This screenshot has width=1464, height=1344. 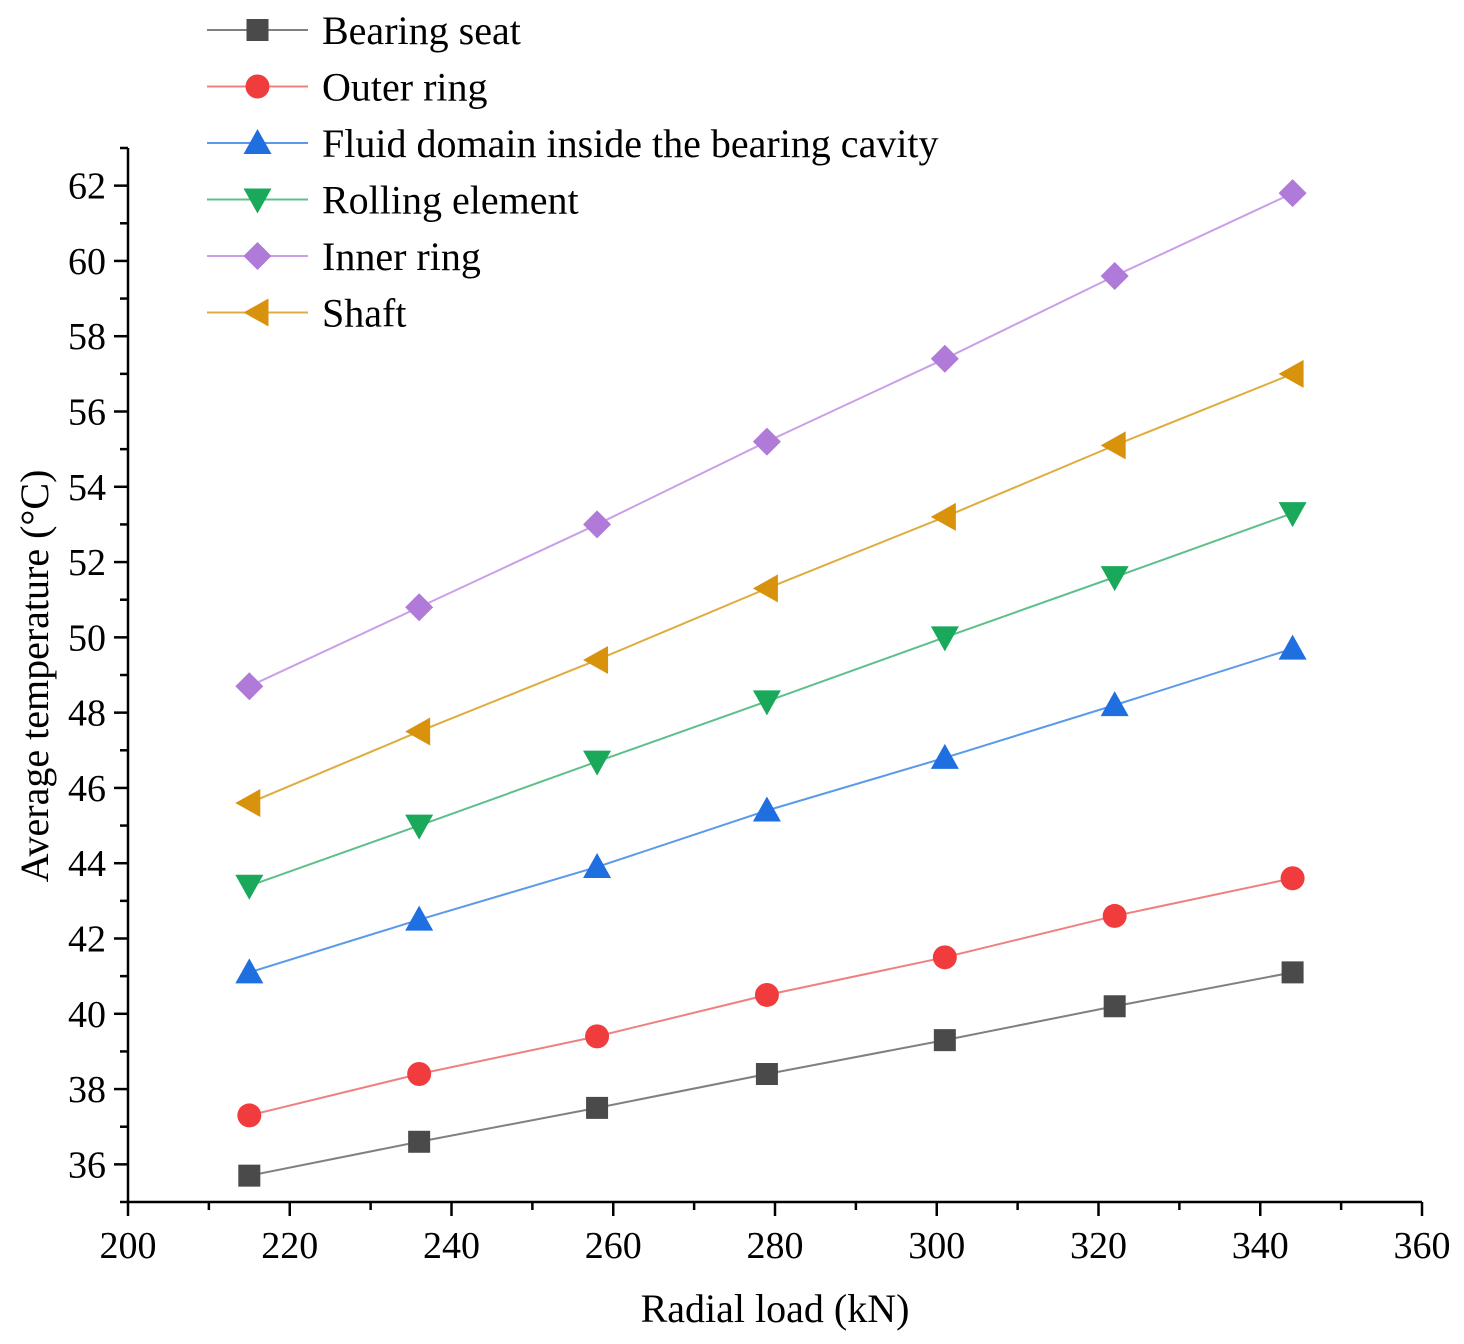 I want to click on y-tick-label: 58, so click(x=87, y=337).